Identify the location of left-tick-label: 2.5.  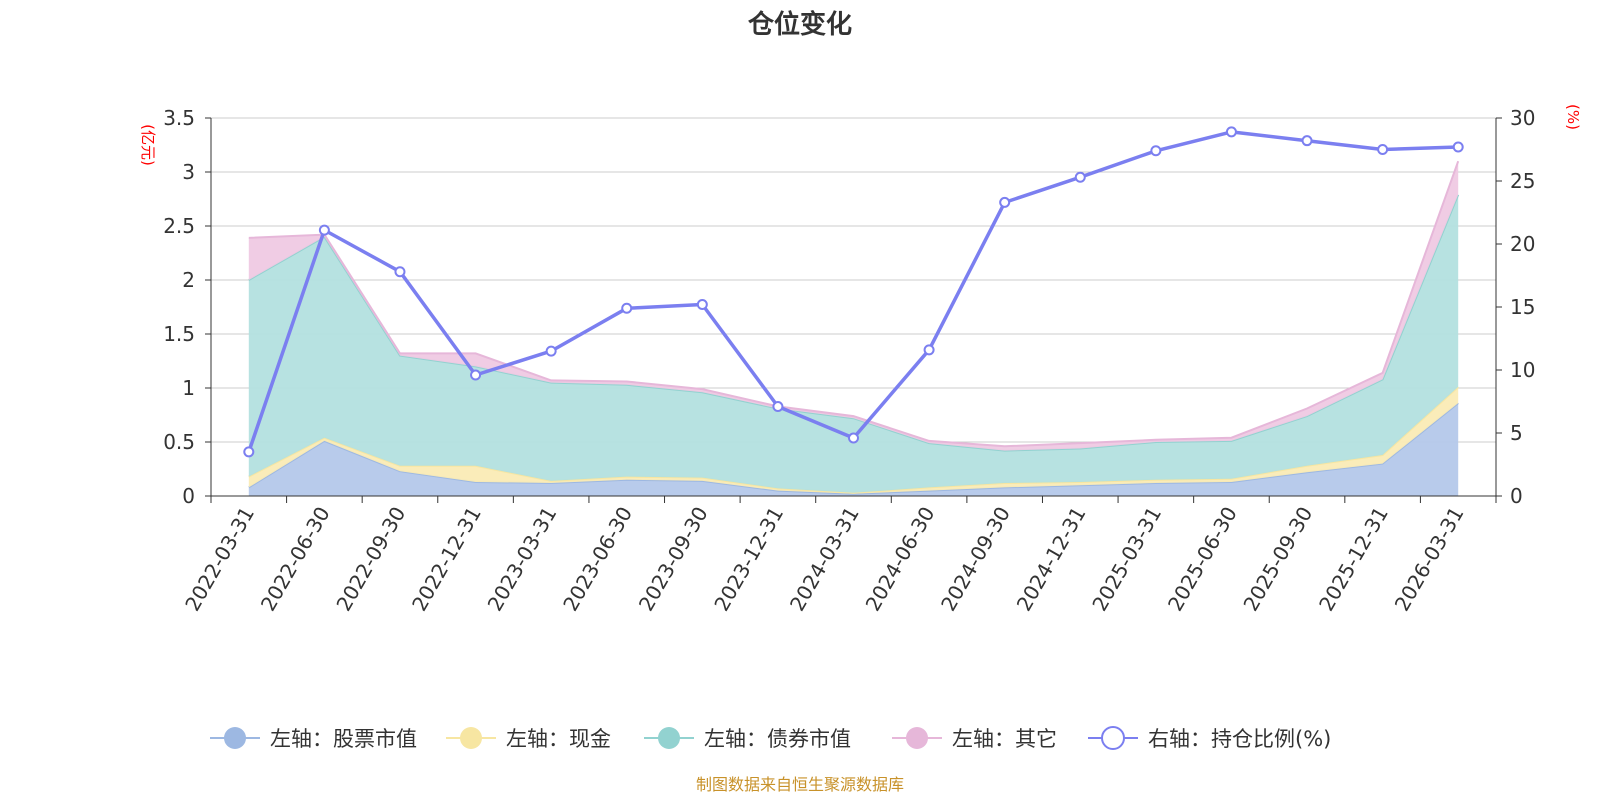
(179, 226).